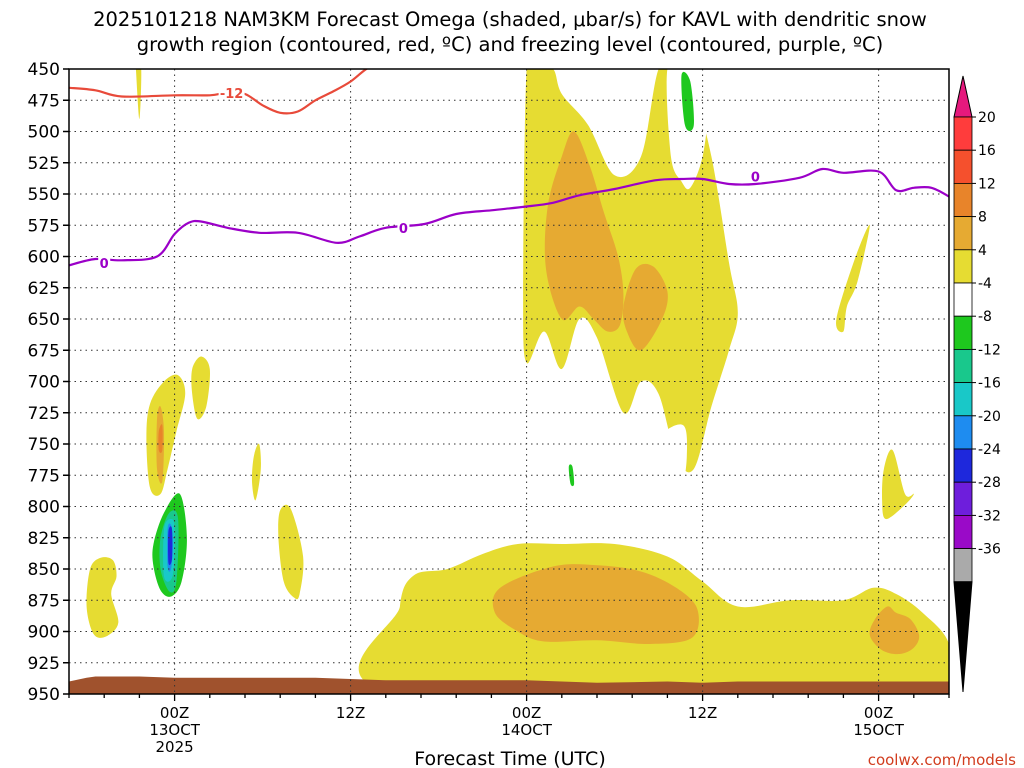 This screenshot has height=768, width=1024. I want to click on x-axis-title: Forecast Time (UTC), so click(509, 758).